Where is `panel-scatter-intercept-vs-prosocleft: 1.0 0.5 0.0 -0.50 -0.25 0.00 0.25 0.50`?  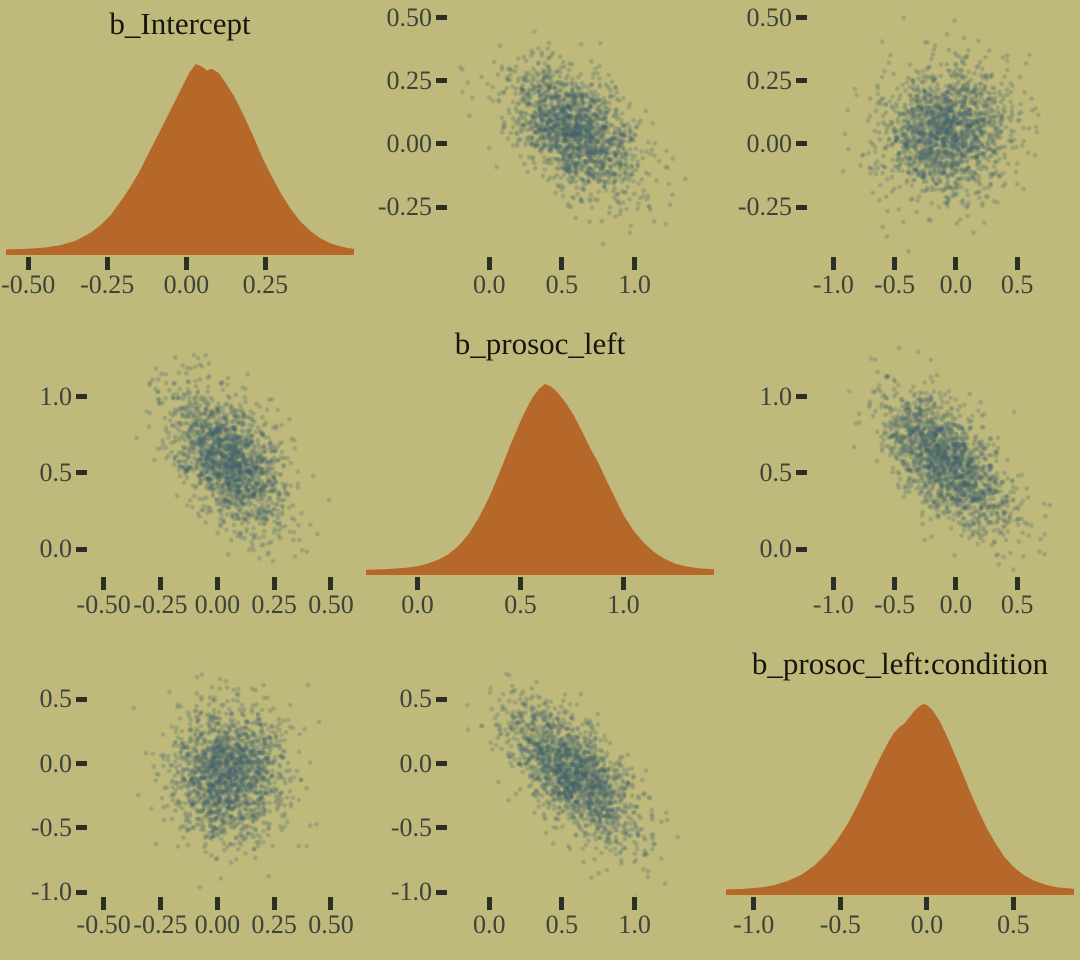
panel-scatter-intercept-vs-prosocleft: 1.0 0.5 0.0 -0.50 -0.25 0.00 0.25 0.50 is located at coordinates (180, 480).